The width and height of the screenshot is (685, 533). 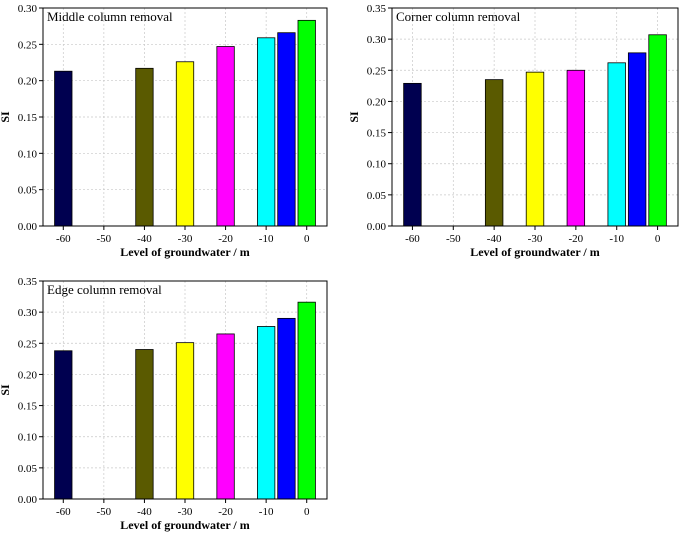 I want to click on chart-title: Edge column removal, so click(x=104, y=289).